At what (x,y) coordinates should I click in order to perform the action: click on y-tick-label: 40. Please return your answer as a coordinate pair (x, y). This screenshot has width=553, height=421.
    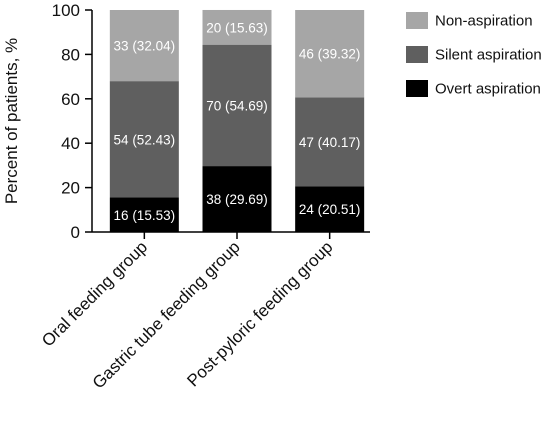
    Looking at the image, I should click on (70, 143).